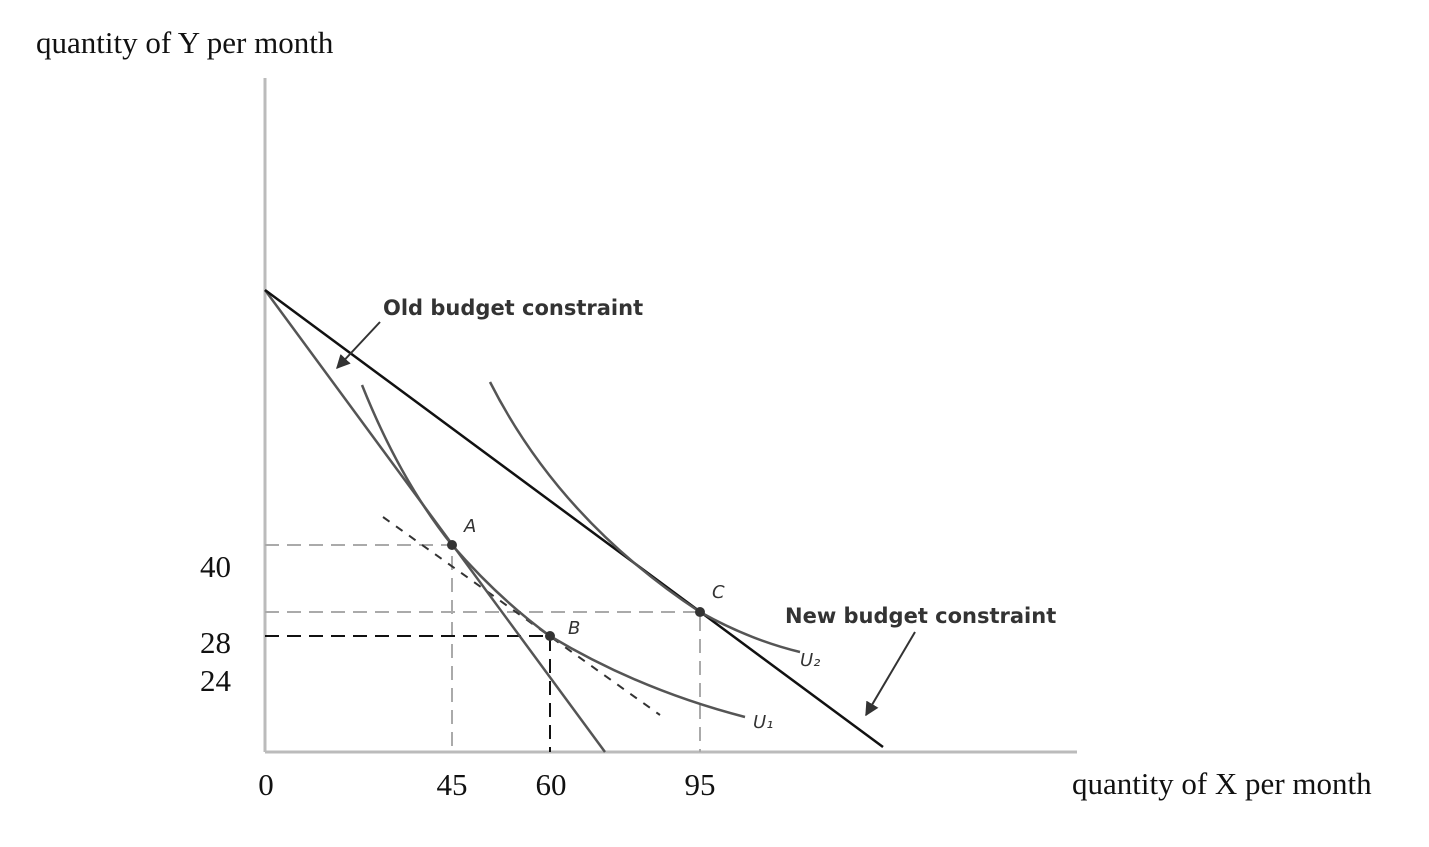 Image resolution: width=1429 pixels, height=847 pixels. I want to click on guide-c, so click(483, 681).